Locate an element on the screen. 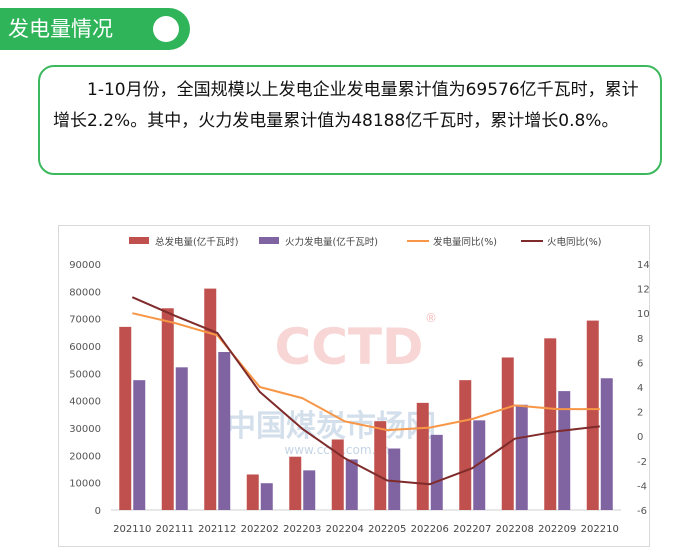 The height and width of the screenshot is (556, 674). x-tick-label: 202112 is located at coordinates (217, 529).